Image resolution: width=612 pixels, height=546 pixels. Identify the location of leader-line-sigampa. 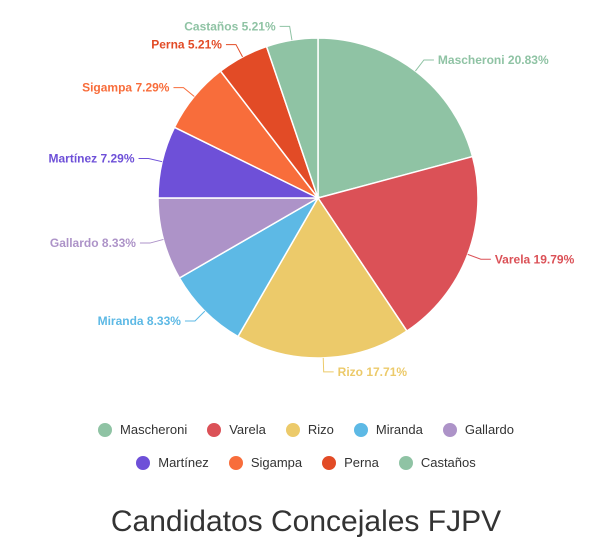
(184, 92).